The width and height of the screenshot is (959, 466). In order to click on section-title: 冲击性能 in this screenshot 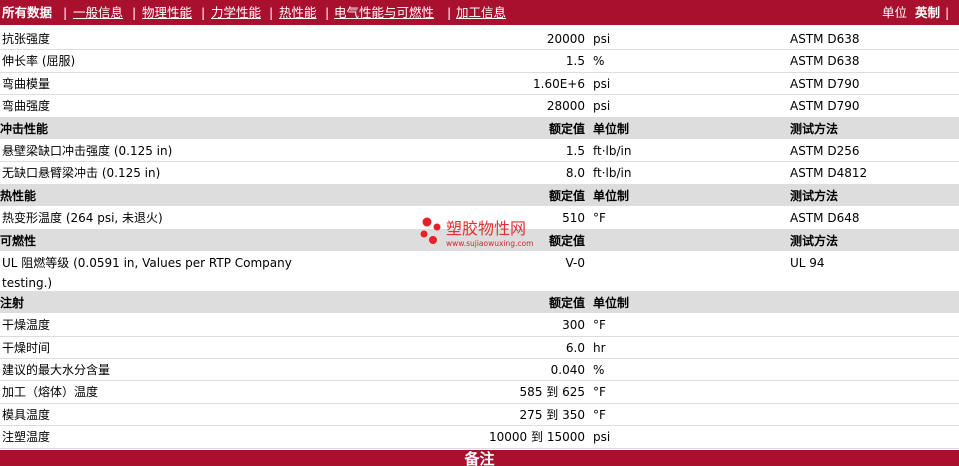, I will do `click(24, 128)`.